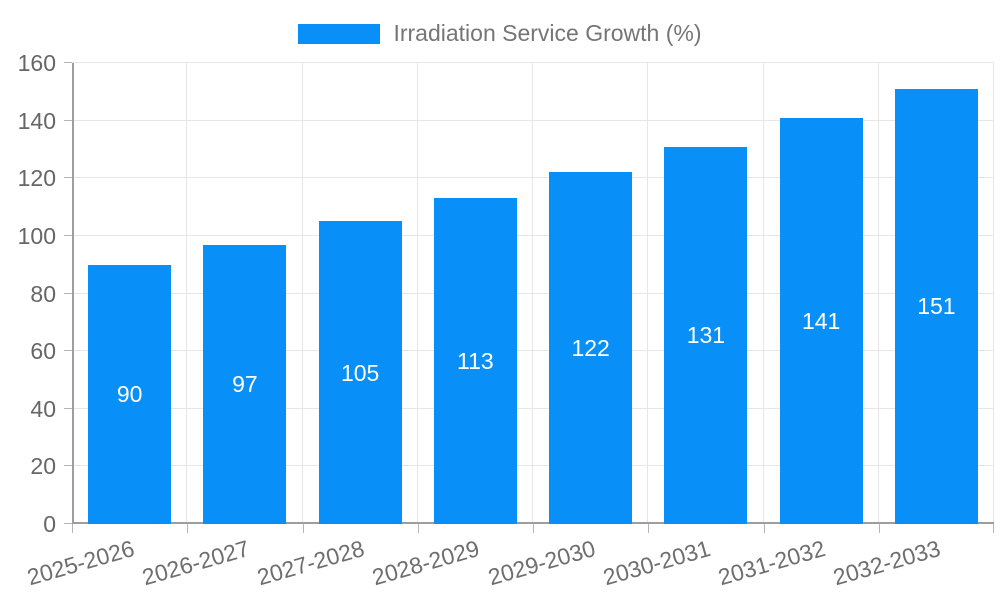 The width and height of the screenshot is (1000, 600). I want to click on bar-2029-2030, so click(591, 348).